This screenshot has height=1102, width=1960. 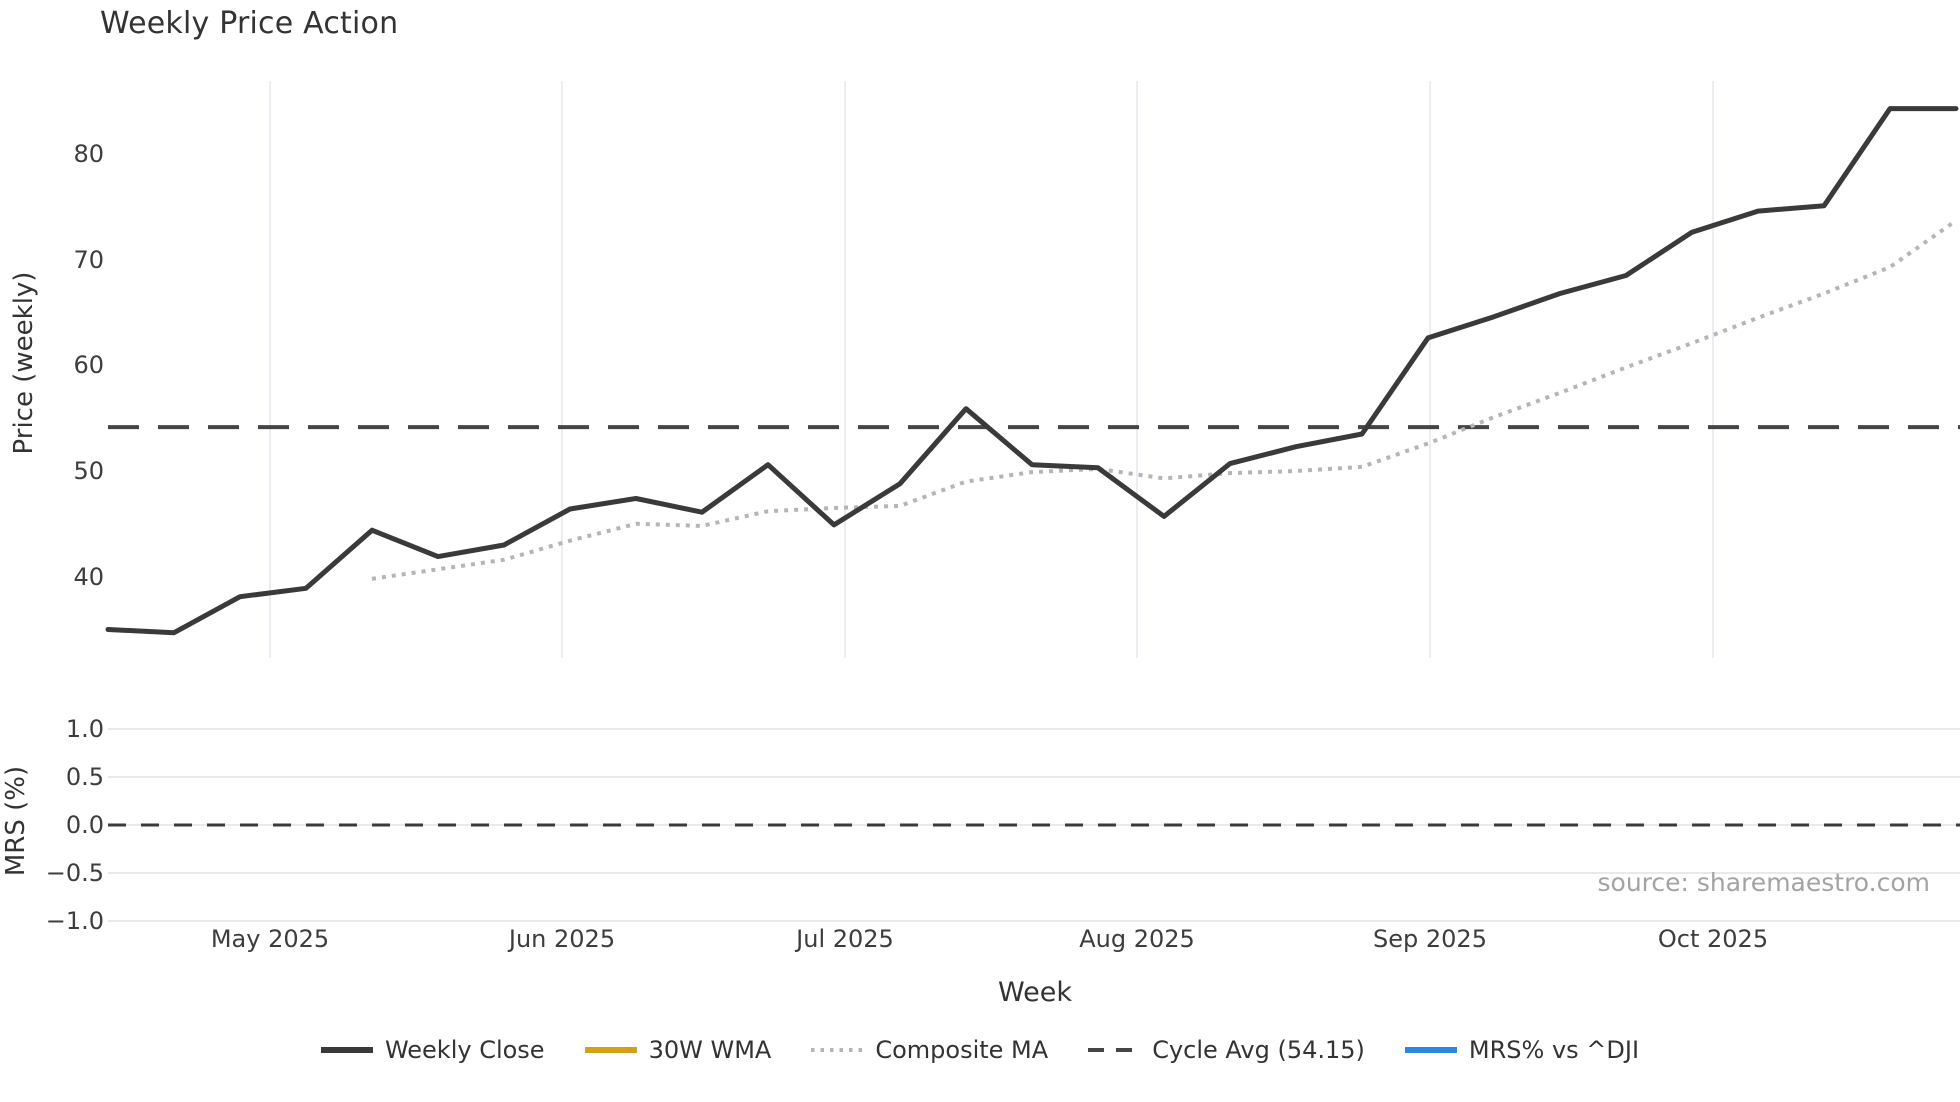 I want to click on legend-item: 30W WMA, so click(x=678, y=1050).